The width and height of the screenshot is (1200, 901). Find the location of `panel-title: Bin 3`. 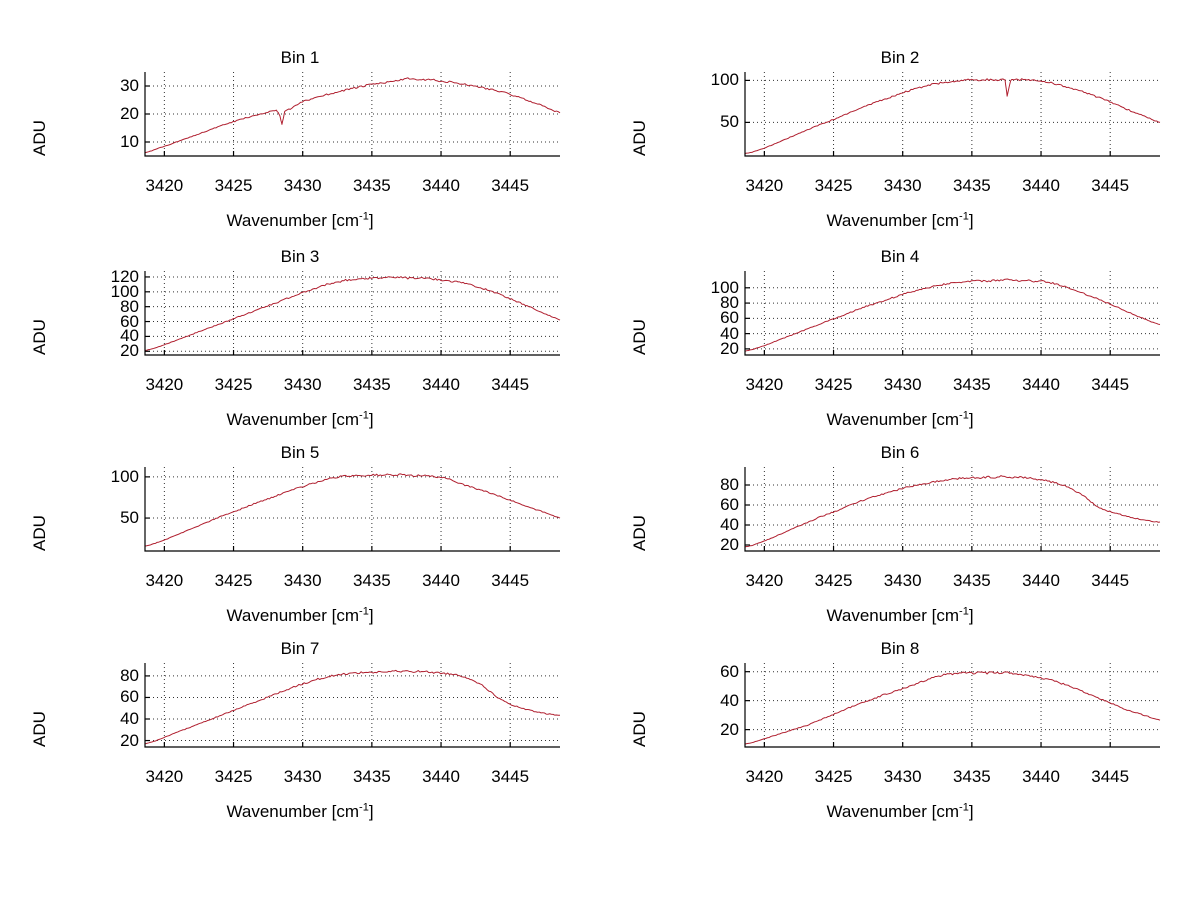

panel-title: Bin 3 is located at coordinates (300, 256).